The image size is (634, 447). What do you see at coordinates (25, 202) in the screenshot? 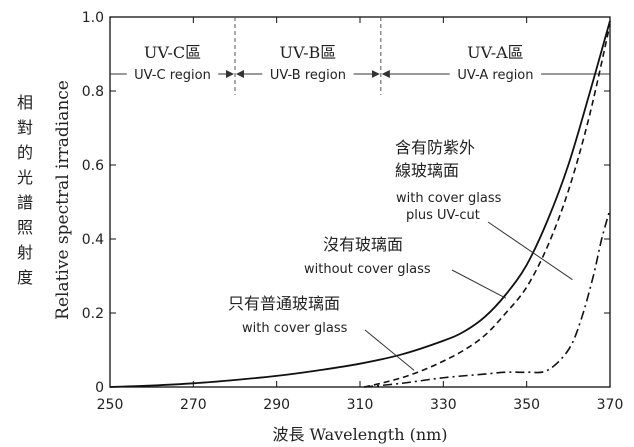
I see `y-axis-title-zh-char: 譜` at bounding box center [25, 202].